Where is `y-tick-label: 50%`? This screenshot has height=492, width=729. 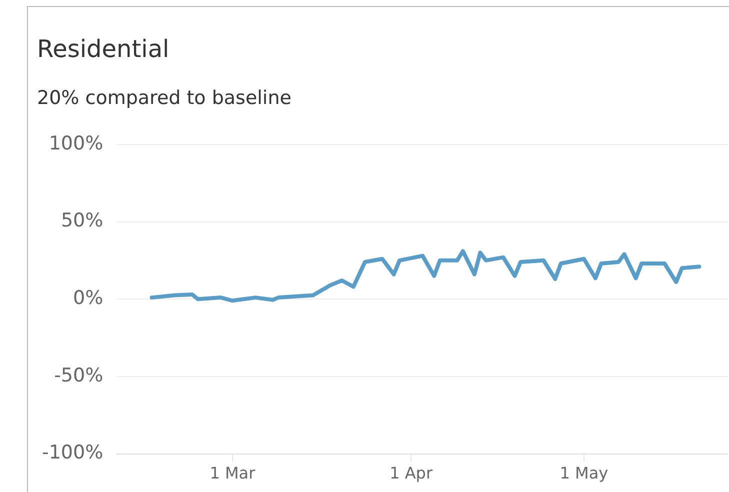 y-tick-label: 50% is located at coordinates (82, 221).